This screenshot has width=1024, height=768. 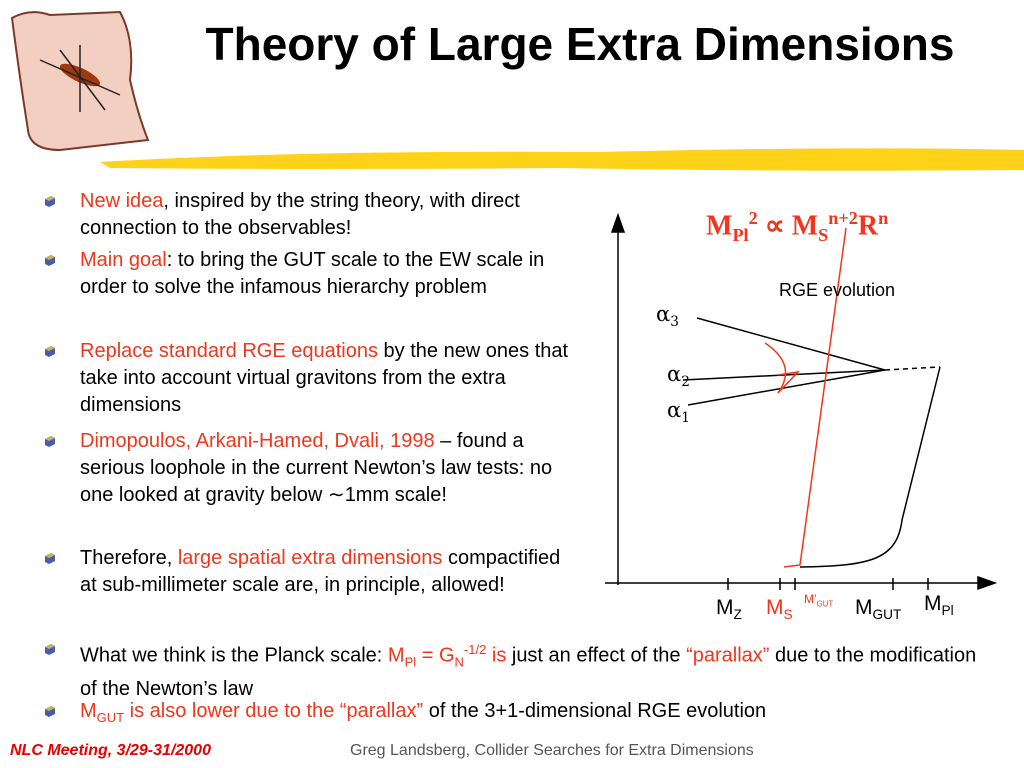 I want to click on axis-label: MS, so click(x=779, y=609).